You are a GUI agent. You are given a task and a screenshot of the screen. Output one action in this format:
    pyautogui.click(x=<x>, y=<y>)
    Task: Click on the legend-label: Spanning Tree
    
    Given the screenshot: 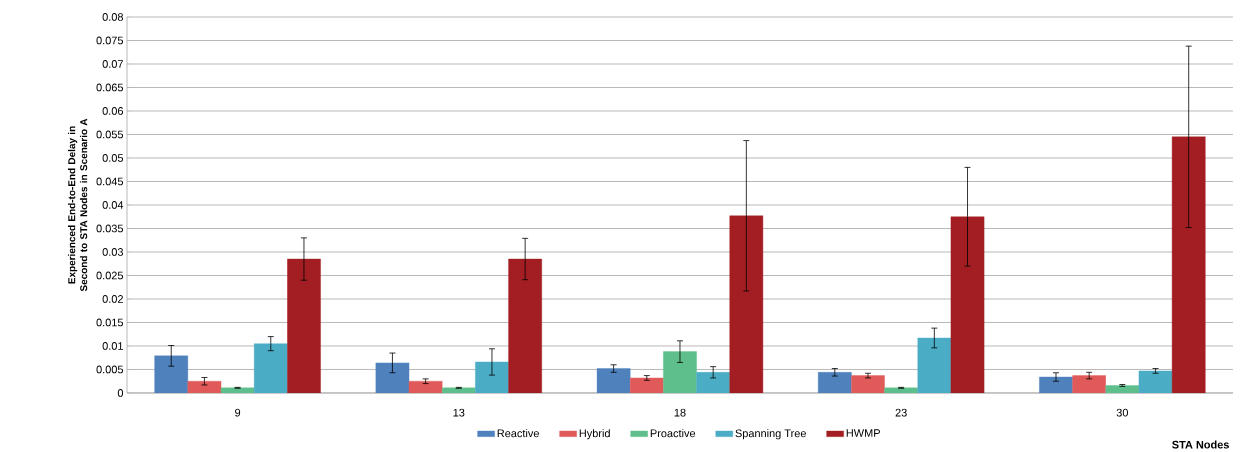 What is the action you would take?
    pyautogui.click(x=770, y=434)
    